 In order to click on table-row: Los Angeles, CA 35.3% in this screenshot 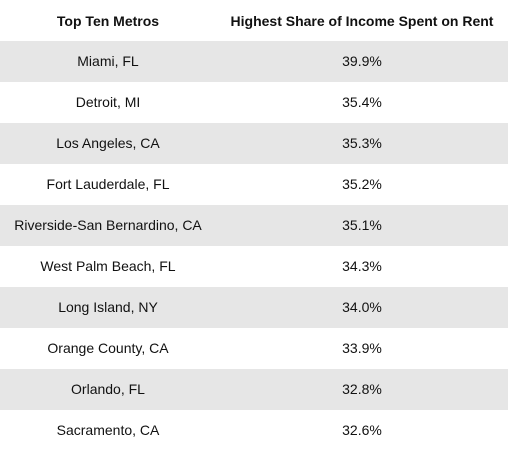, I will do `click(254, 143)`.